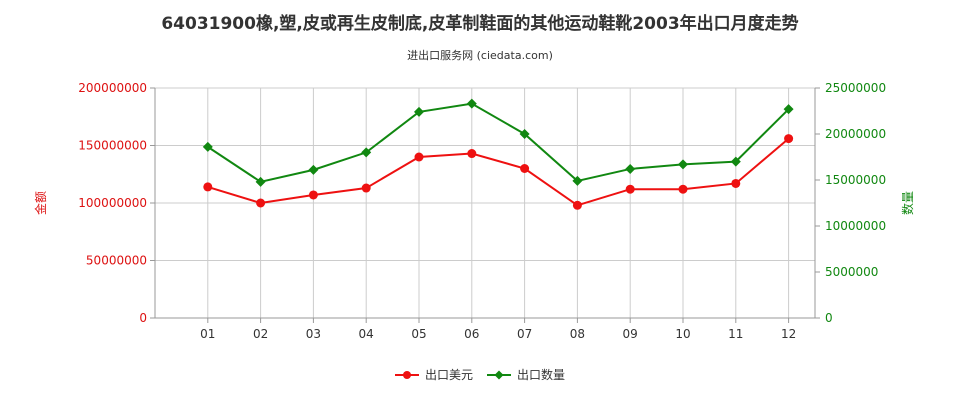 The width and height of the screenshot is (960, 400). Describe the element at coordinates (630, 334) in the screenshot. I see `x-tick-label: 09` at that location.